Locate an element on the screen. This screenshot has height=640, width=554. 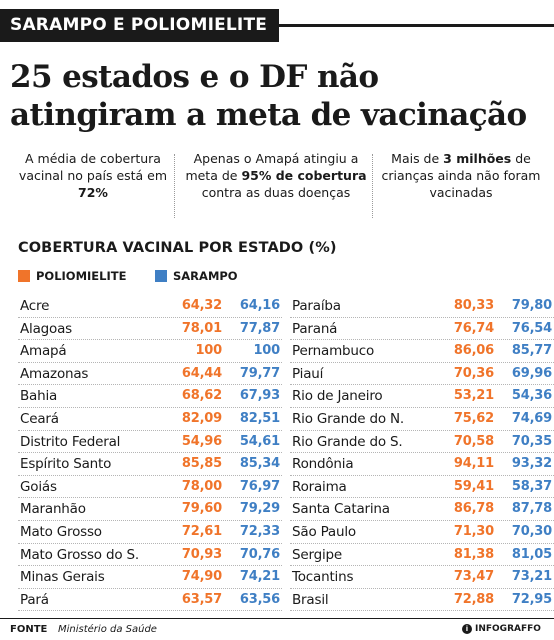
table-row: Distrito Federal 54,96 54,61 is located at coordinates (150, 442).